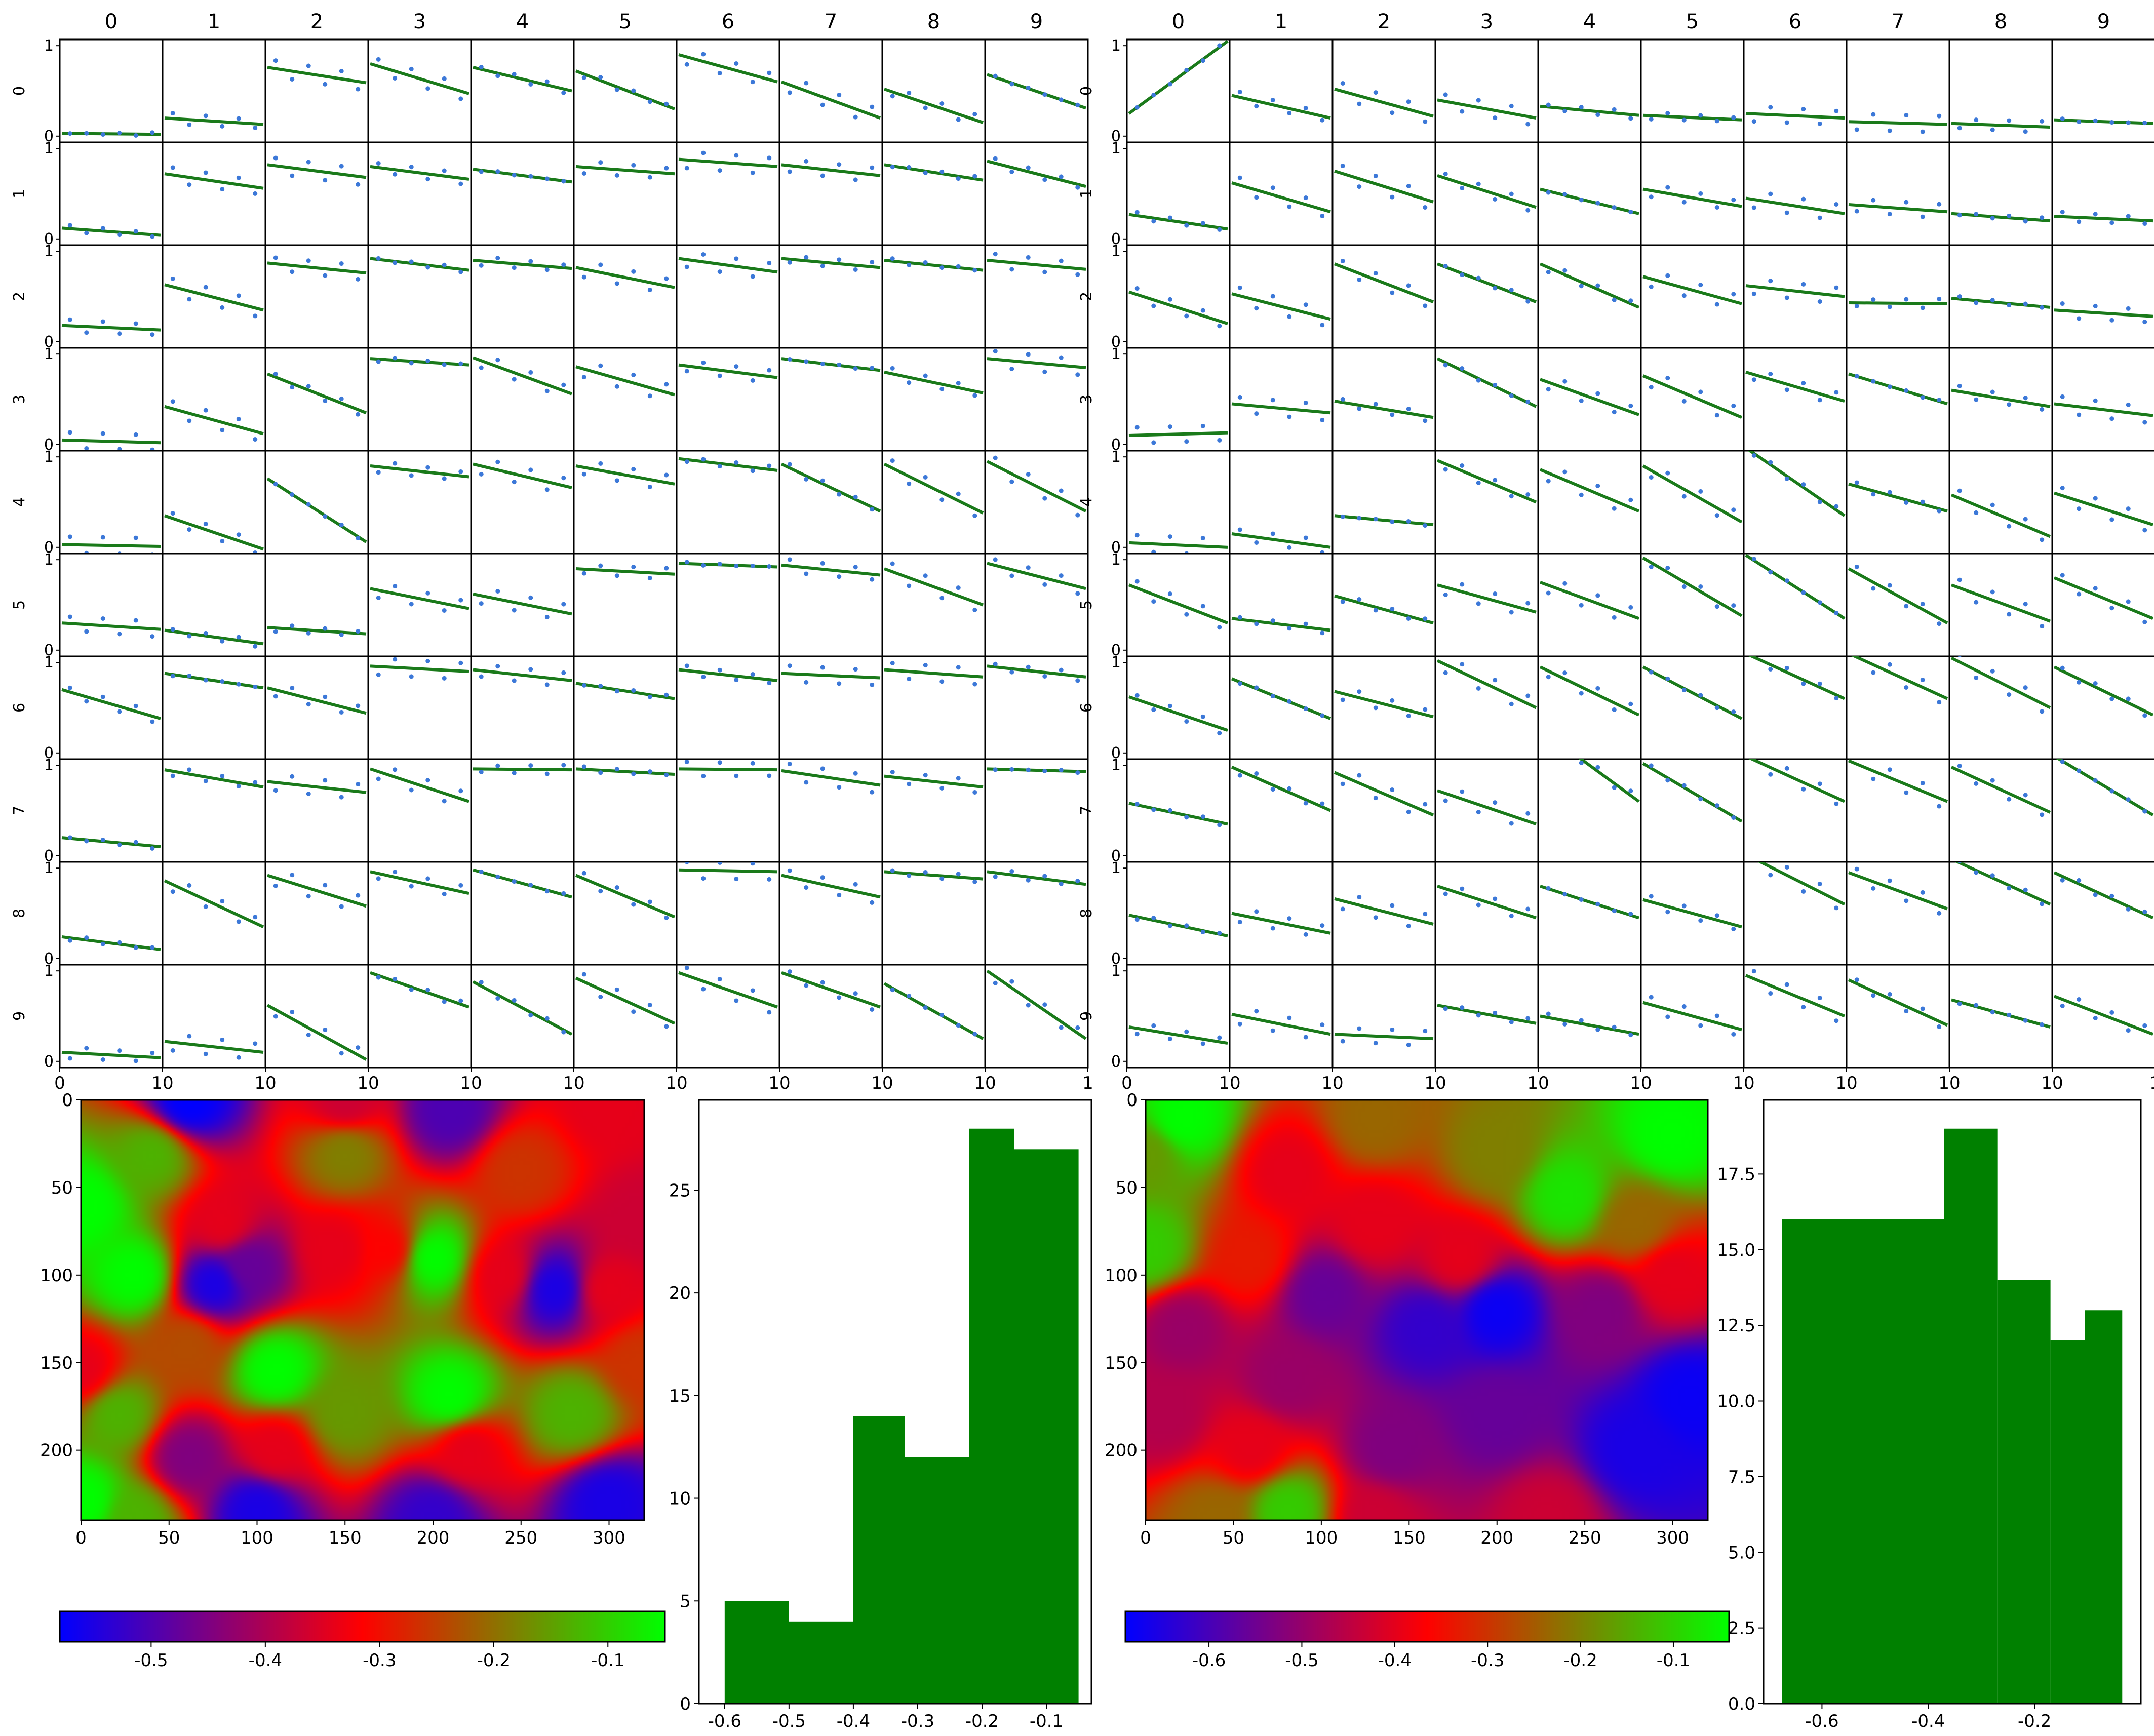  What do you see at coordinates (257, 1538) in the screenshot?
I see `xtick-label: 100` at bounding box center [257, 1538].